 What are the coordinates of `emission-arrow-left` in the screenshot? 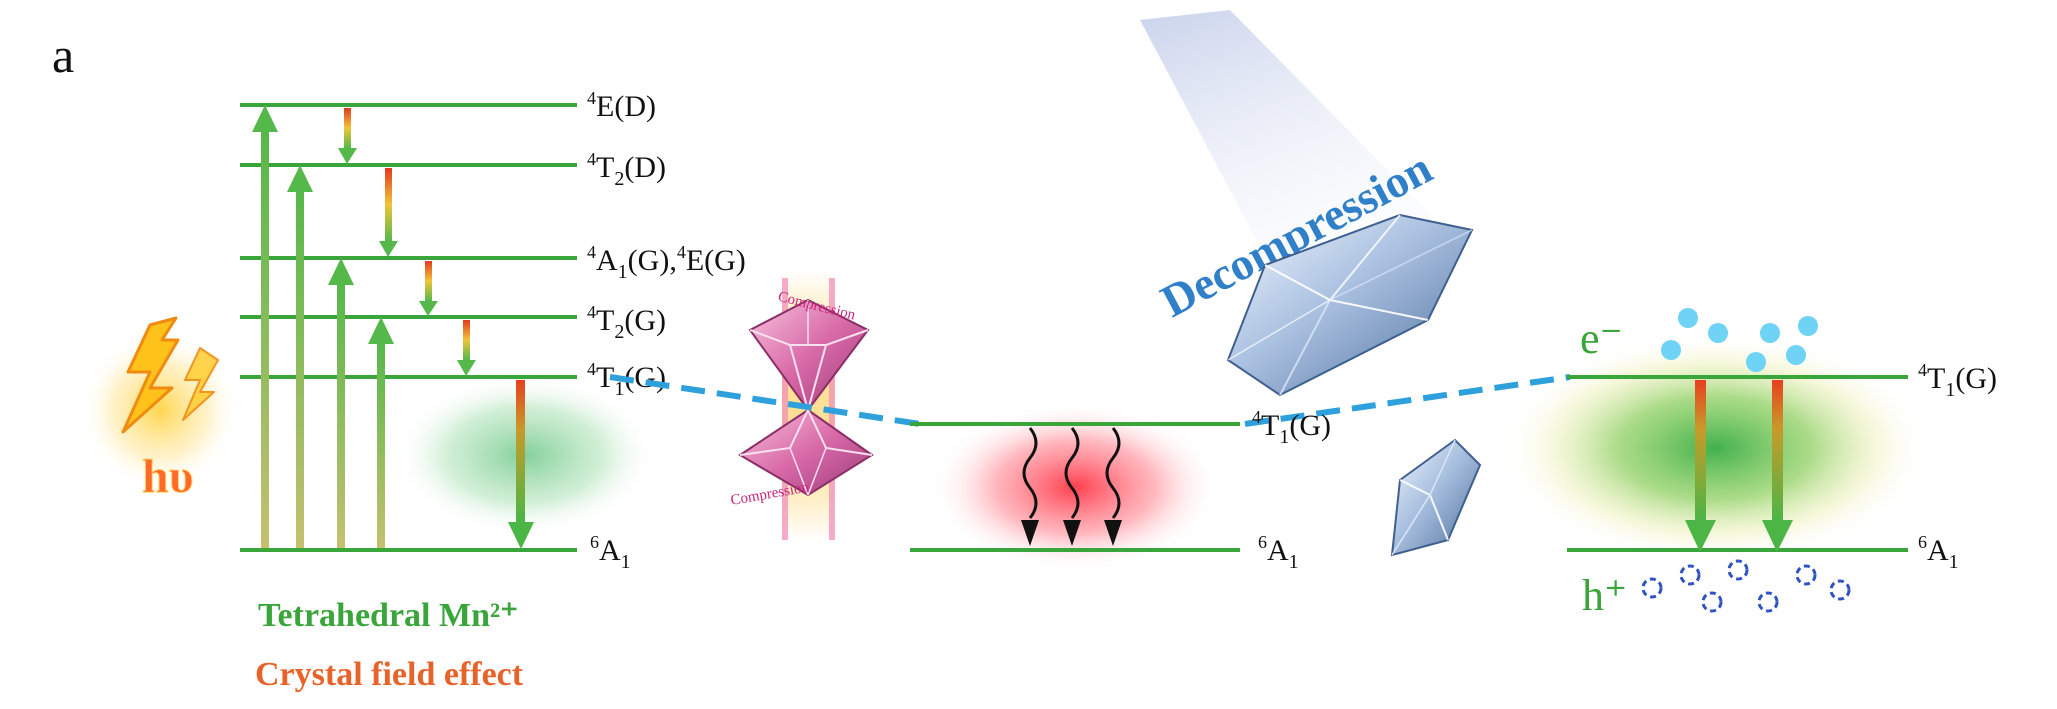 It's located at (521, 464).